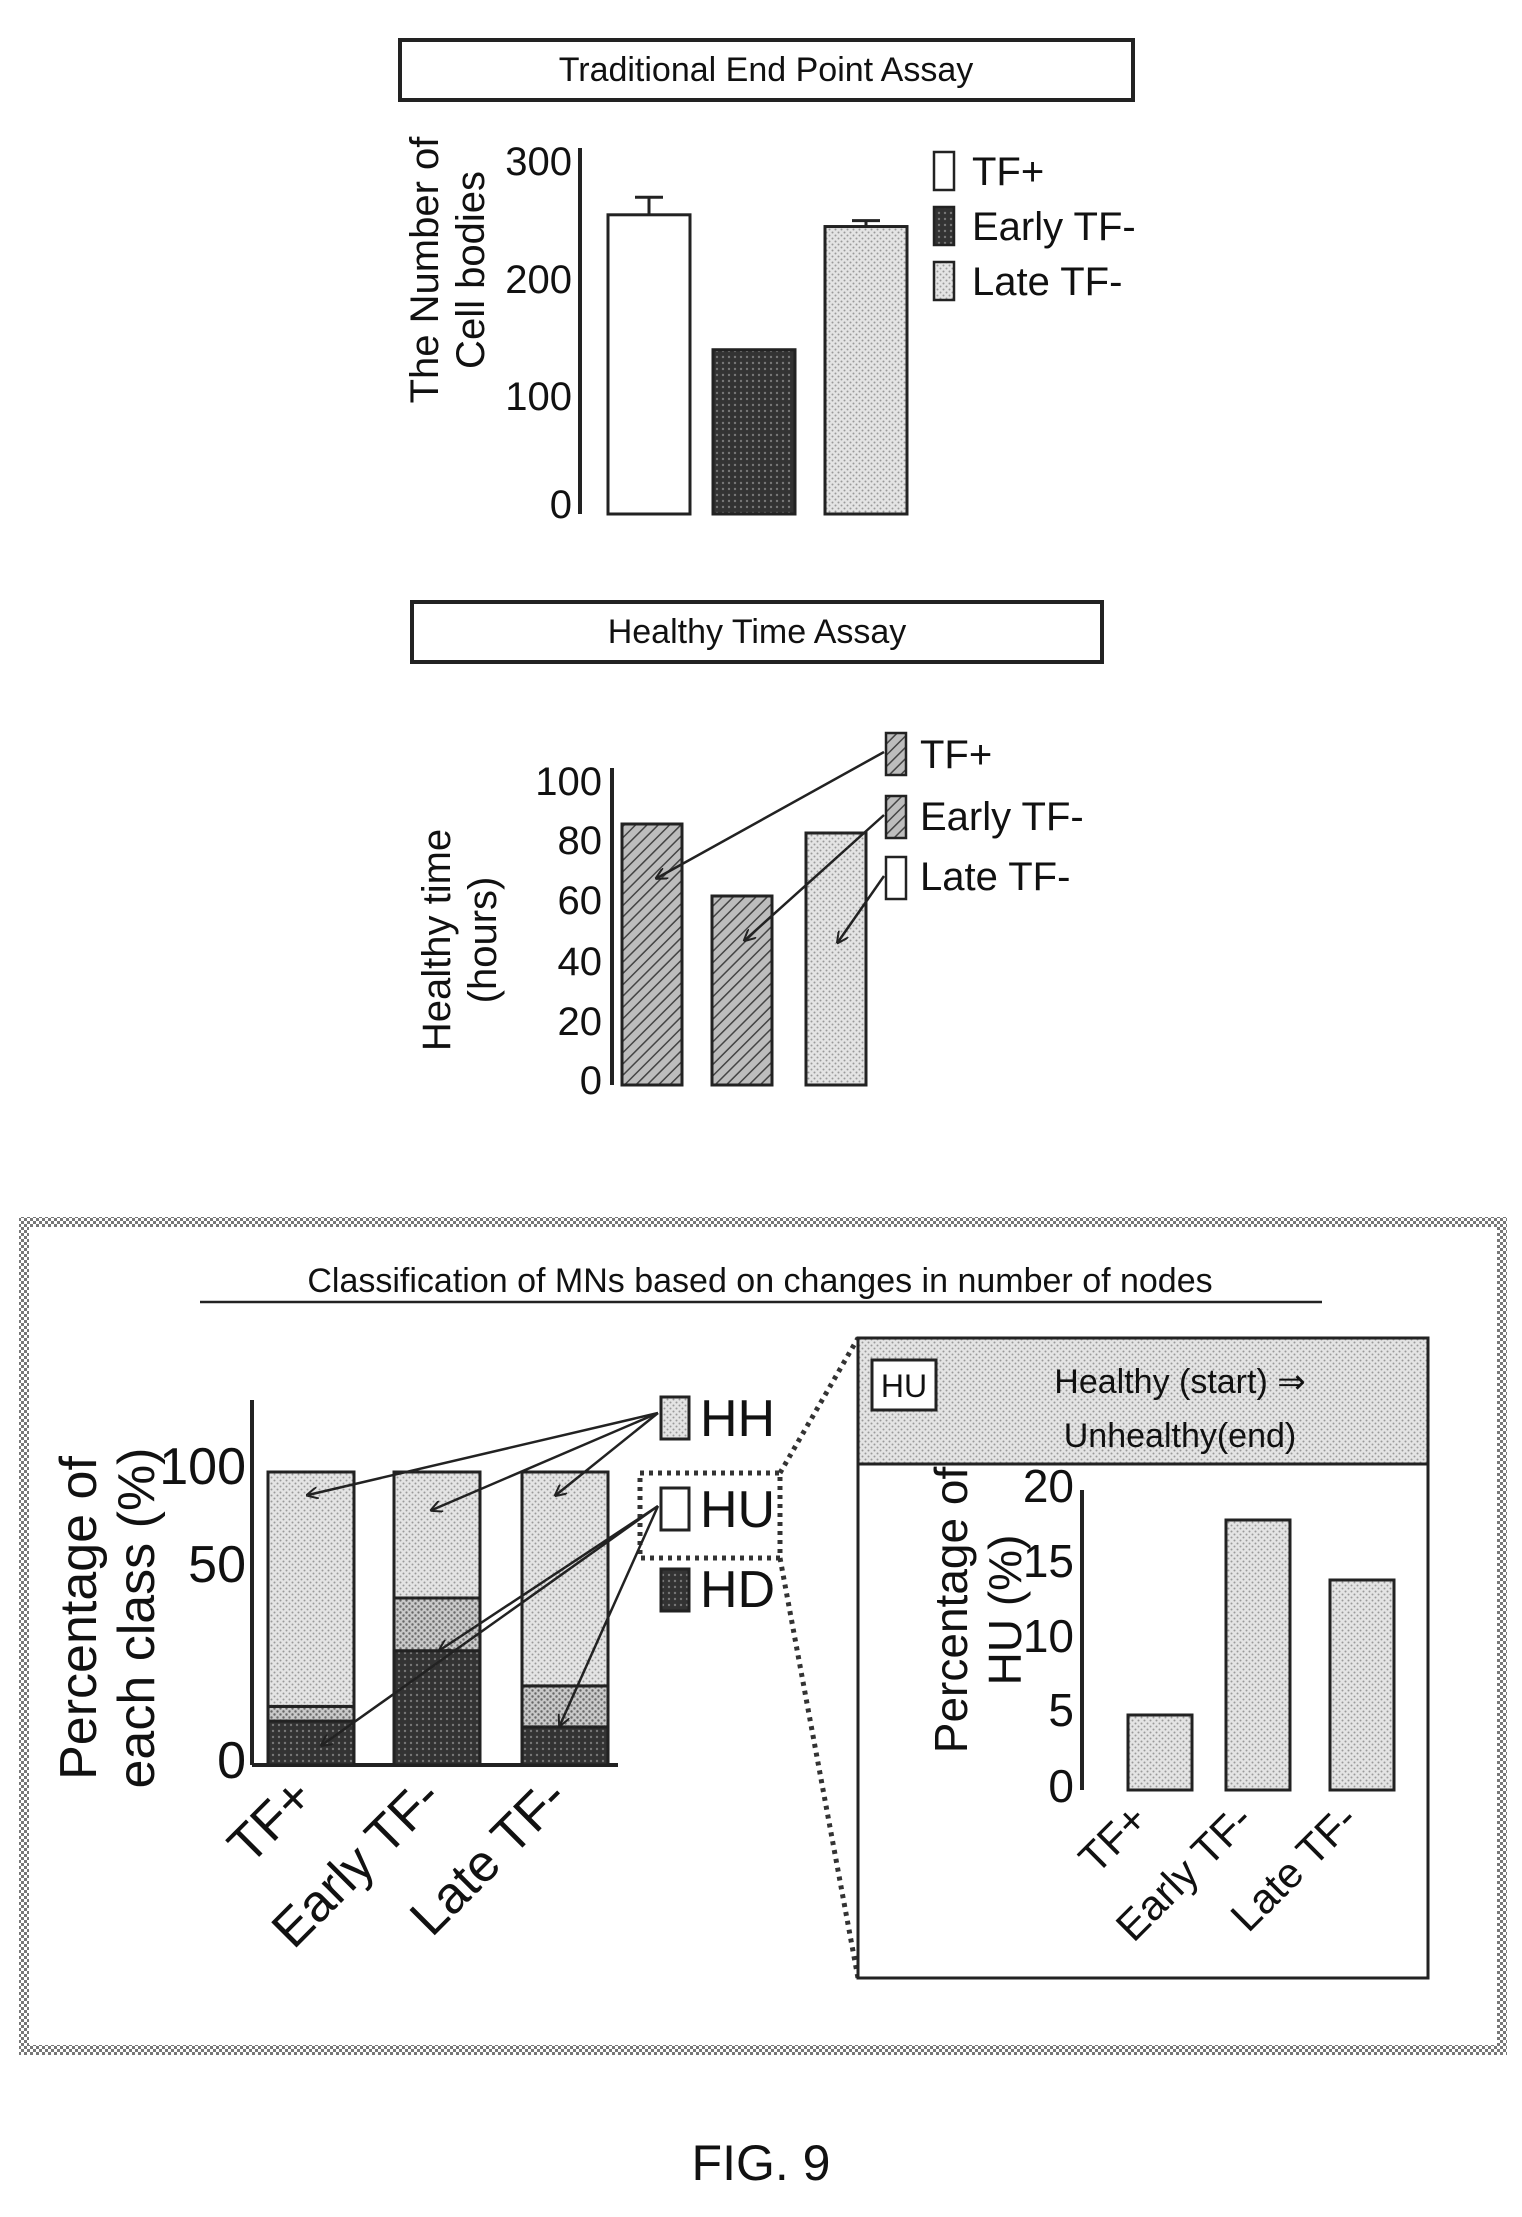 This screenshot has width=1522, height=2217. I want to click on chart3-legend-swatch-hh, so click(675, 1418).